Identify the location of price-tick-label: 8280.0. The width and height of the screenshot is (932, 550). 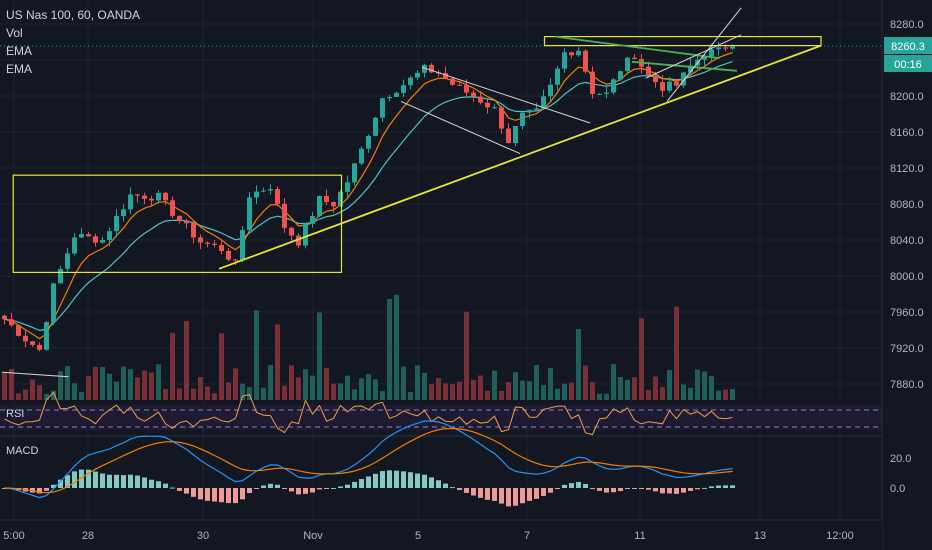
(907, 25).